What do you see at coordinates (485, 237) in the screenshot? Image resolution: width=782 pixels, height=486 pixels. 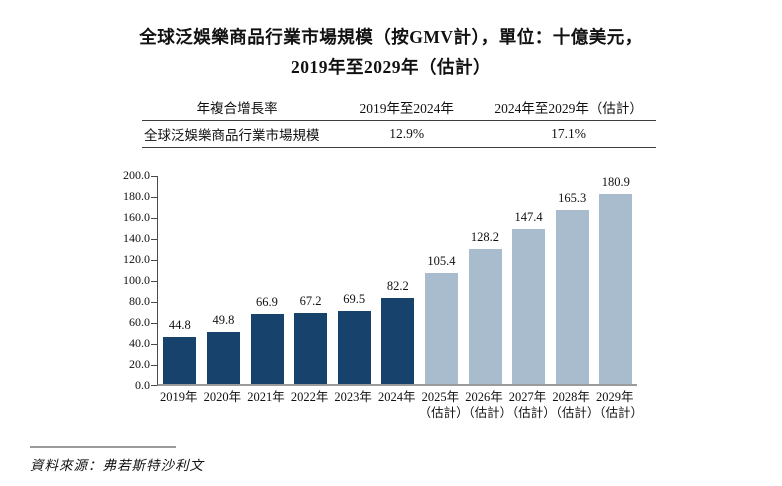 I see `bar-value-label: 128.2` at bounding box center [485, 237].